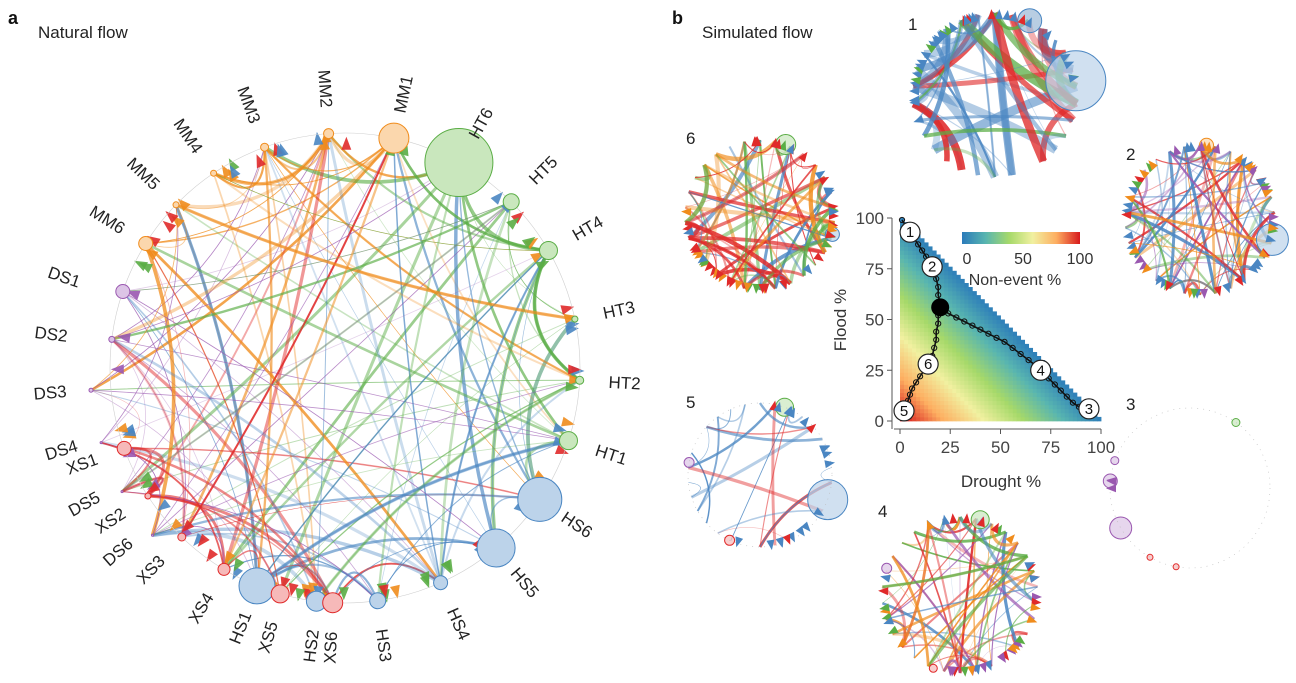  What do you see at coordinates (690, 138) in the screenshot?
I see `mini-network-6-label: 6` at bounding box center [690, 138].